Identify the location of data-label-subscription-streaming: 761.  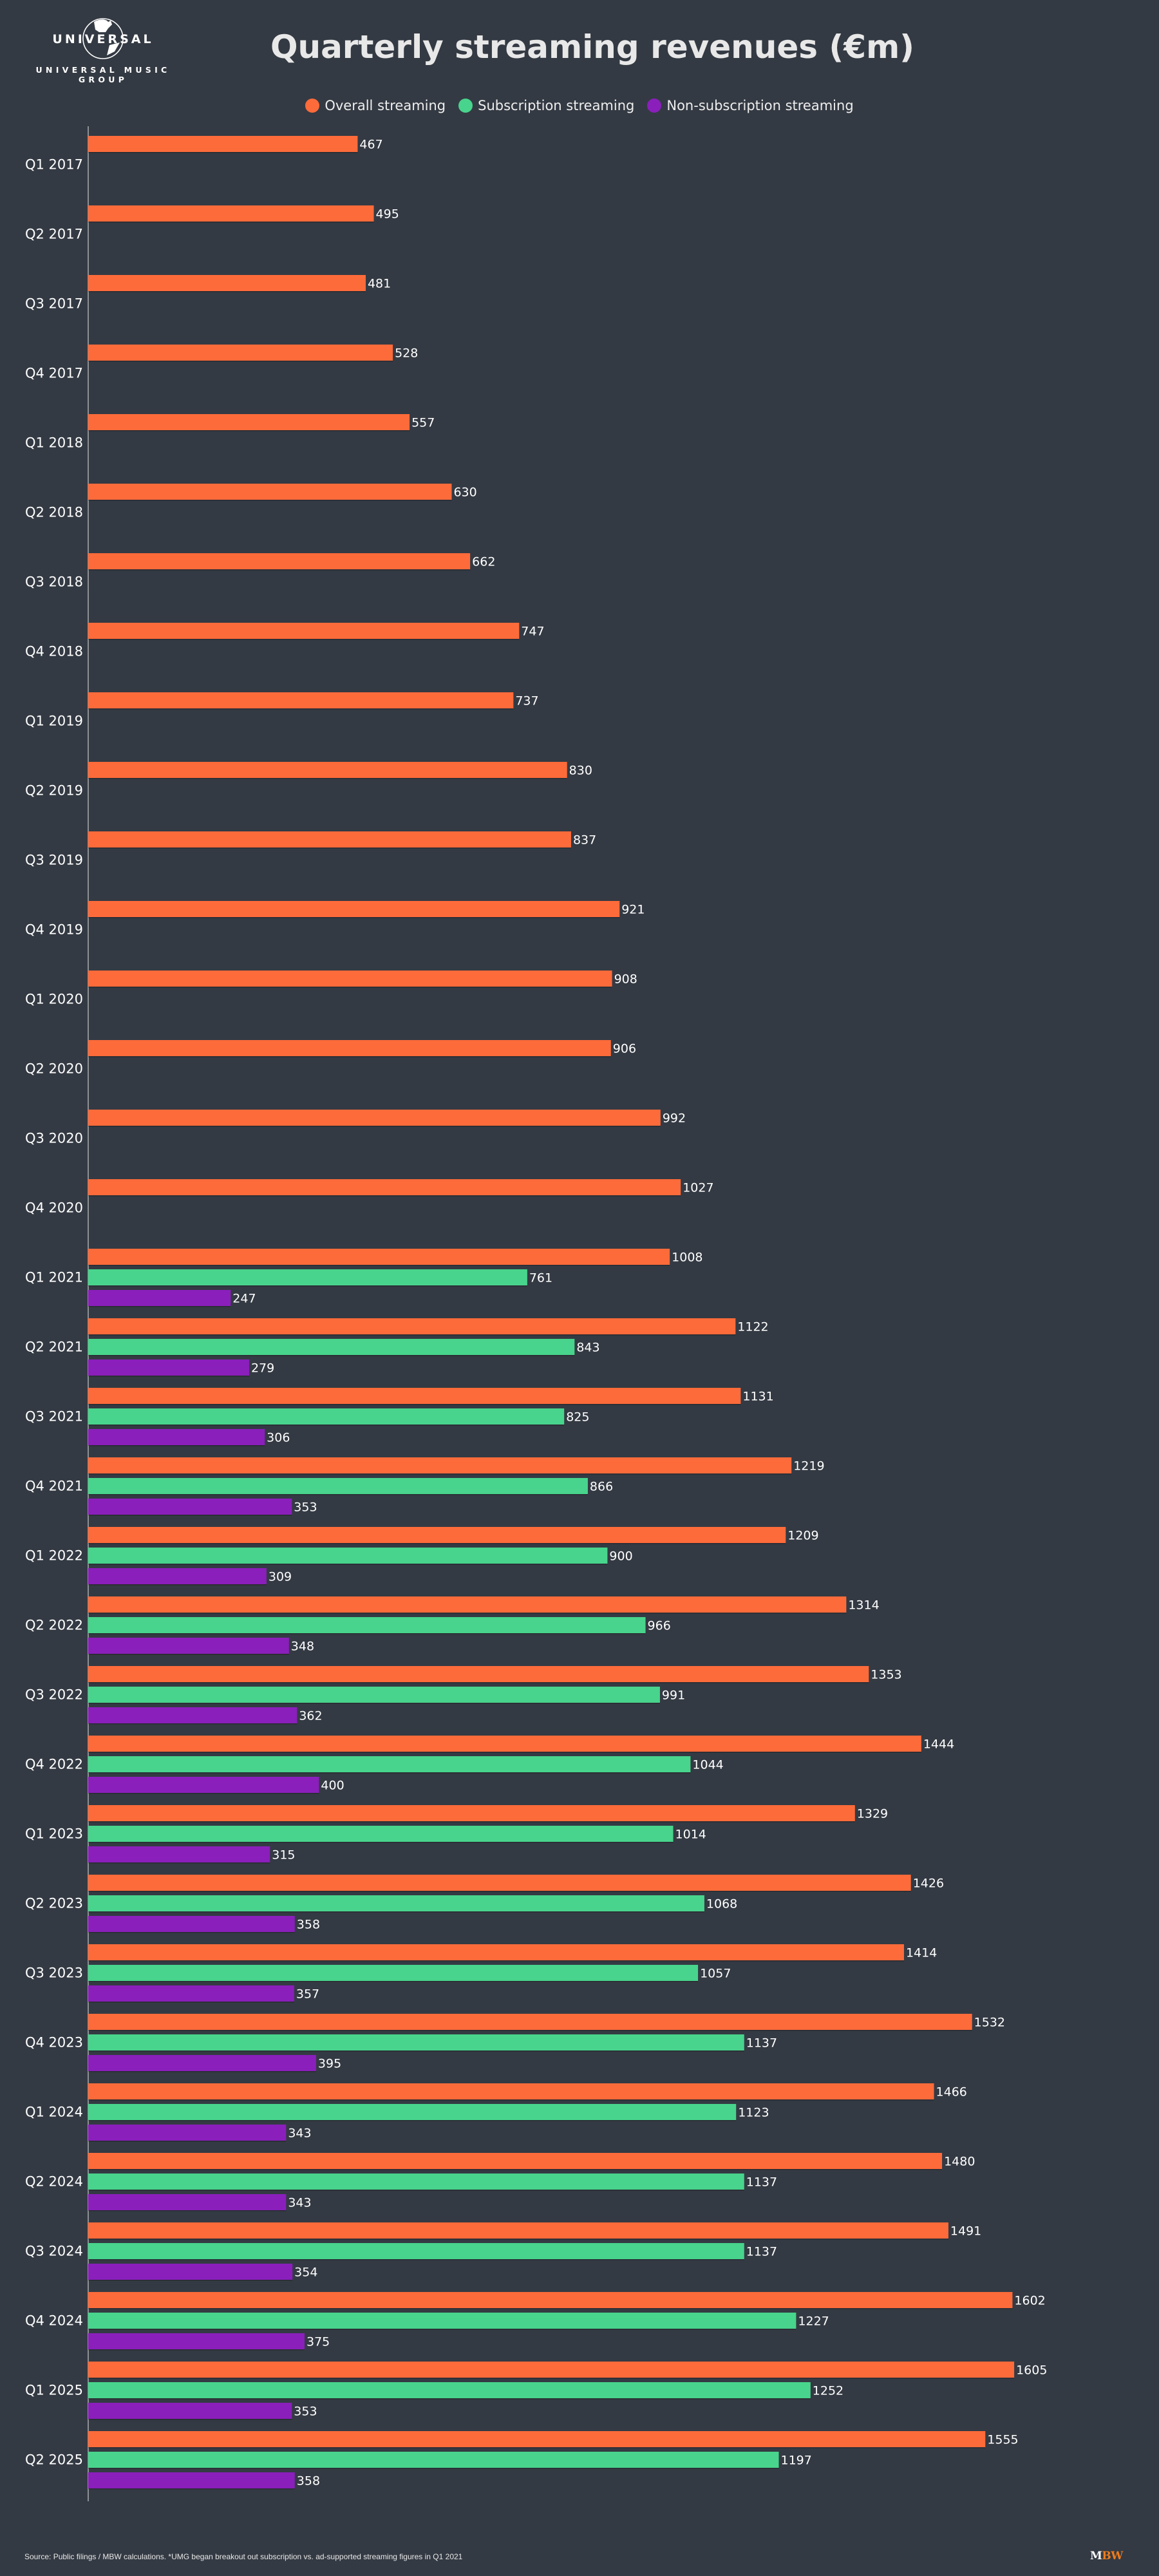
(540, 1278).